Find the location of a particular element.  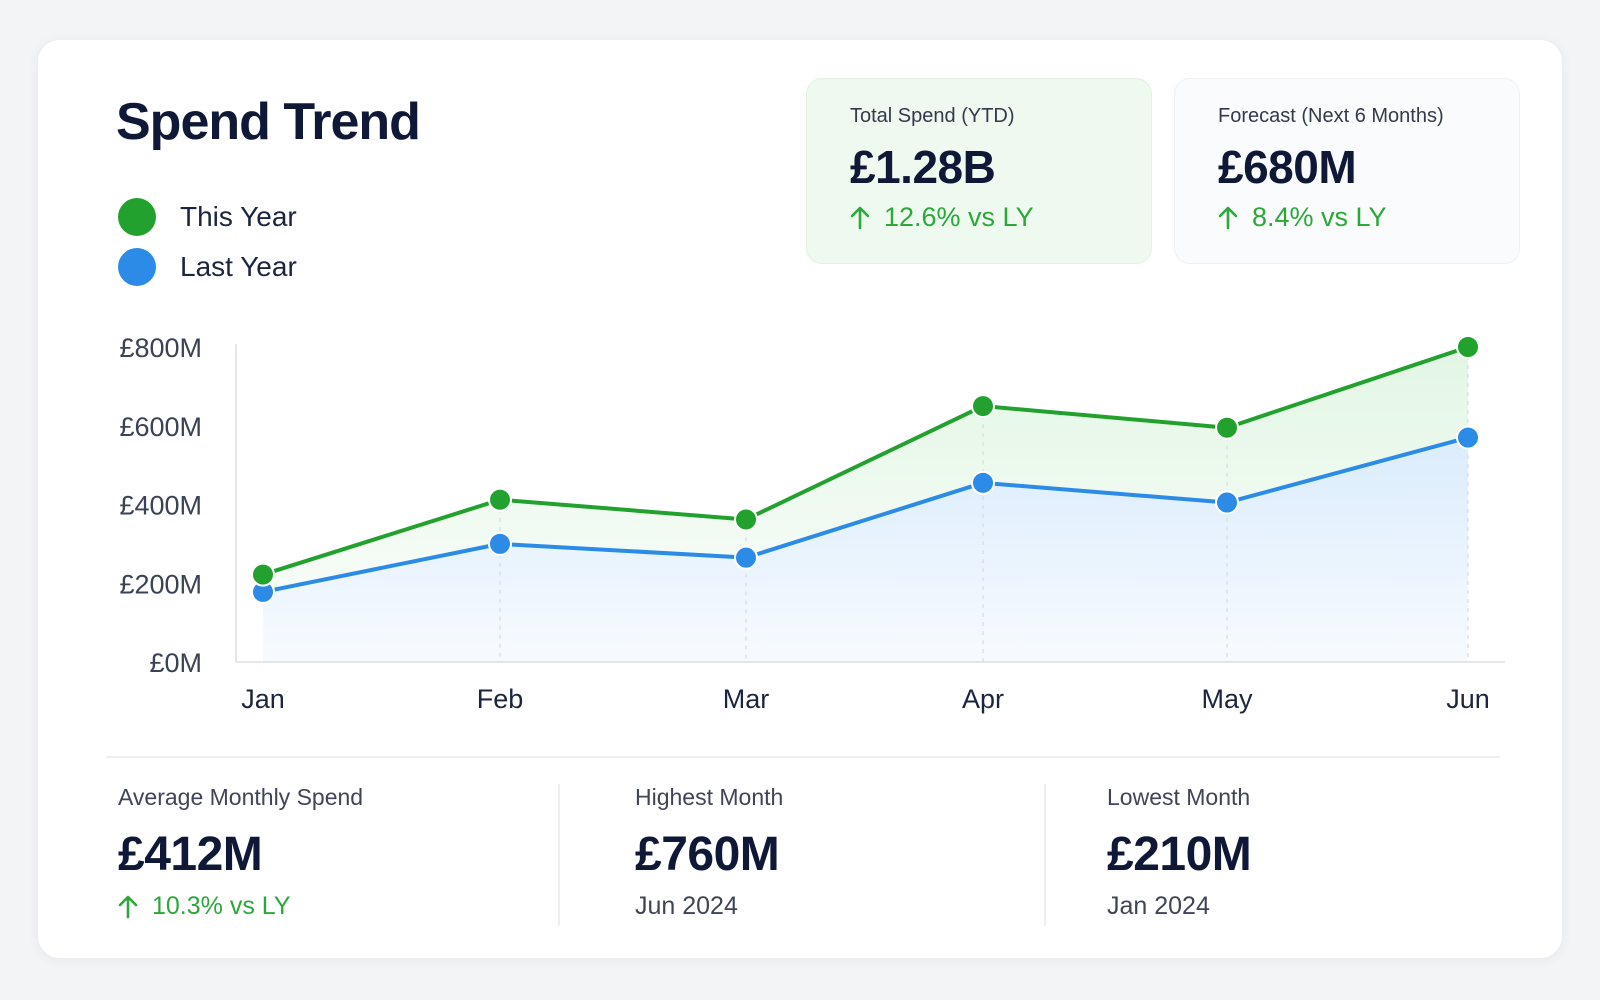

kpi-total-spend: Total Spend (YTD) £1.28B 12.6% vs LY is located at coordinates (979, 171).